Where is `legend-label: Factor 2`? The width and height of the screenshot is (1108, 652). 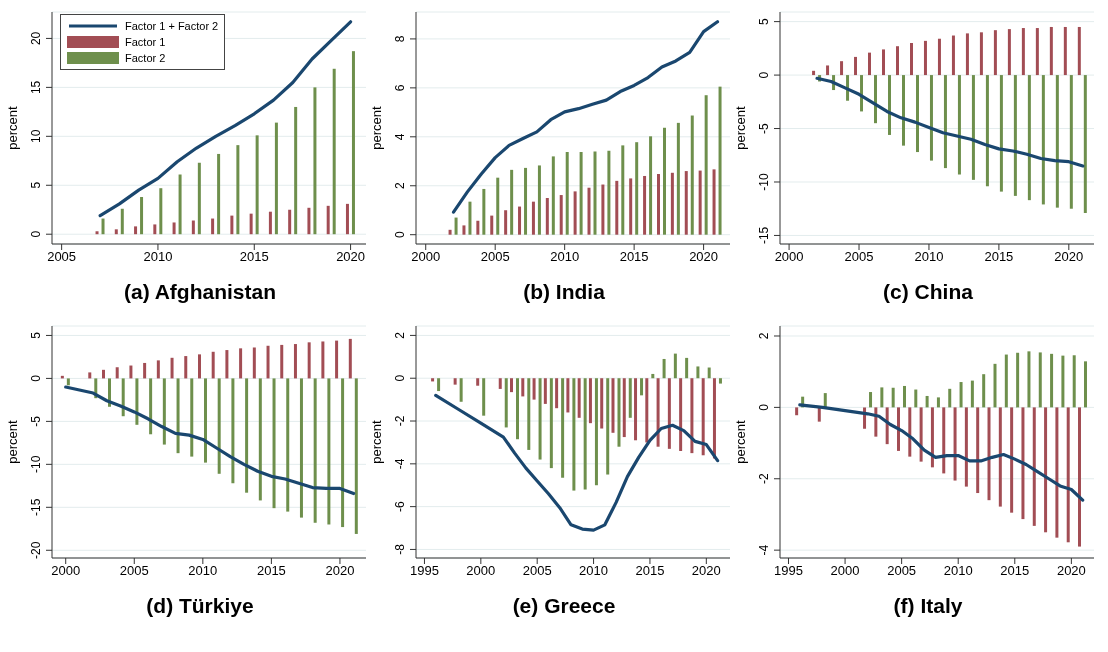
legend-label: Factor 2 is located at coordinates (145, 58).